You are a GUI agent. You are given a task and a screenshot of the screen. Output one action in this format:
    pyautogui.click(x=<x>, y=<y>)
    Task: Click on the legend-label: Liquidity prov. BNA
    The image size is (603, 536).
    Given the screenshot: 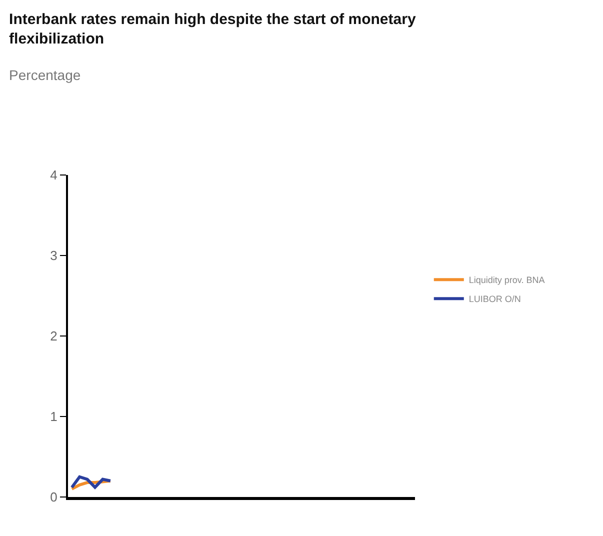 What is the action you would take?
    pyautogui.click(x=506, y=280)
    